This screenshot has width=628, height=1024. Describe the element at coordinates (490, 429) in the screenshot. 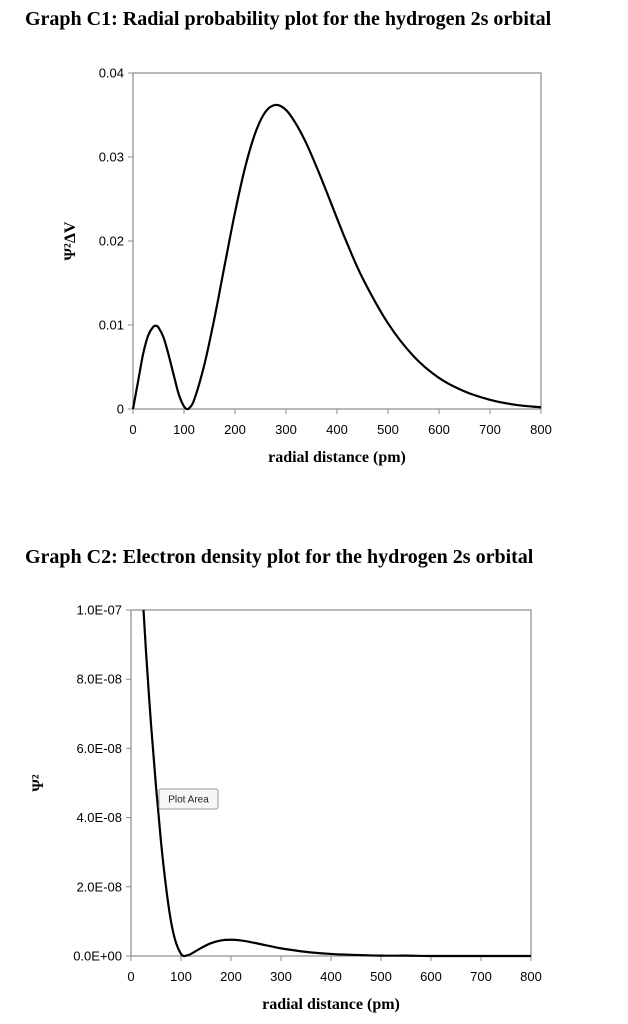

I see `c1-x-tick-label: 700` at that location.